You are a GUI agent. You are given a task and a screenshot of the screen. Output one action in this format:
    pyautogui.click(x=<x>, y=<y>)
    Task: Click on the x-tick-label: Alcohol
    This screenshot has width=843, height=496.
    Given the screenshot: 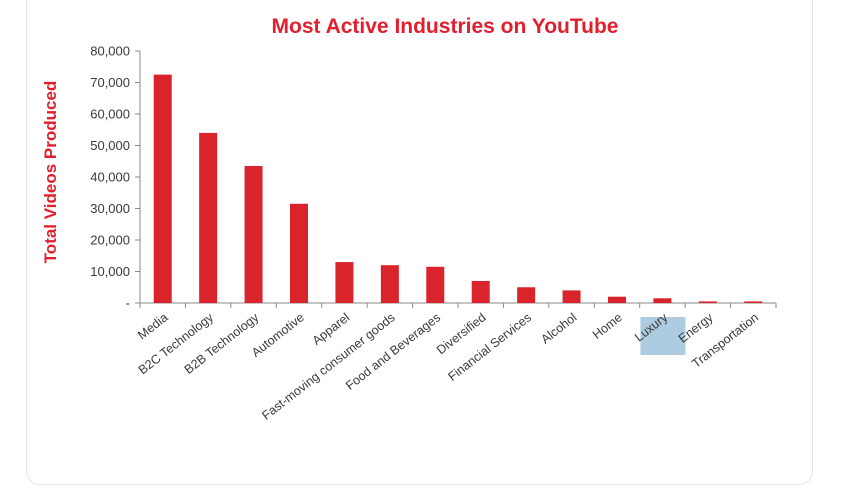 What is the action you would take?
    pyautogui.click(x=558, y=328)
    